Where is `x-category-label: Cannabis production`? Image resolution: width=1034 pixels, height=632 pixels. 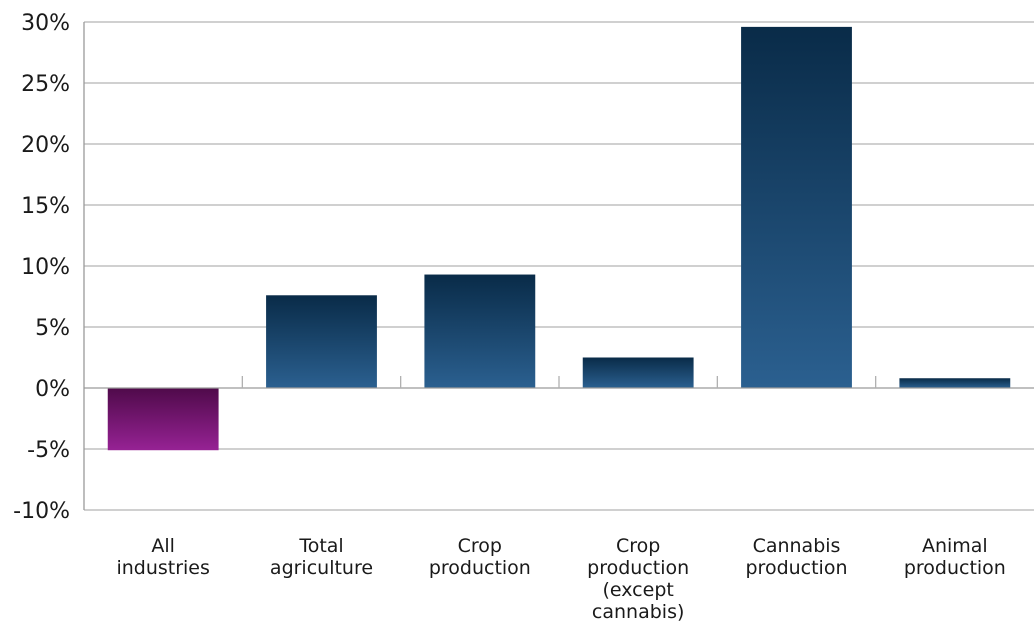 x-category-label: Cannabis production is located at coordinates (796, 557).